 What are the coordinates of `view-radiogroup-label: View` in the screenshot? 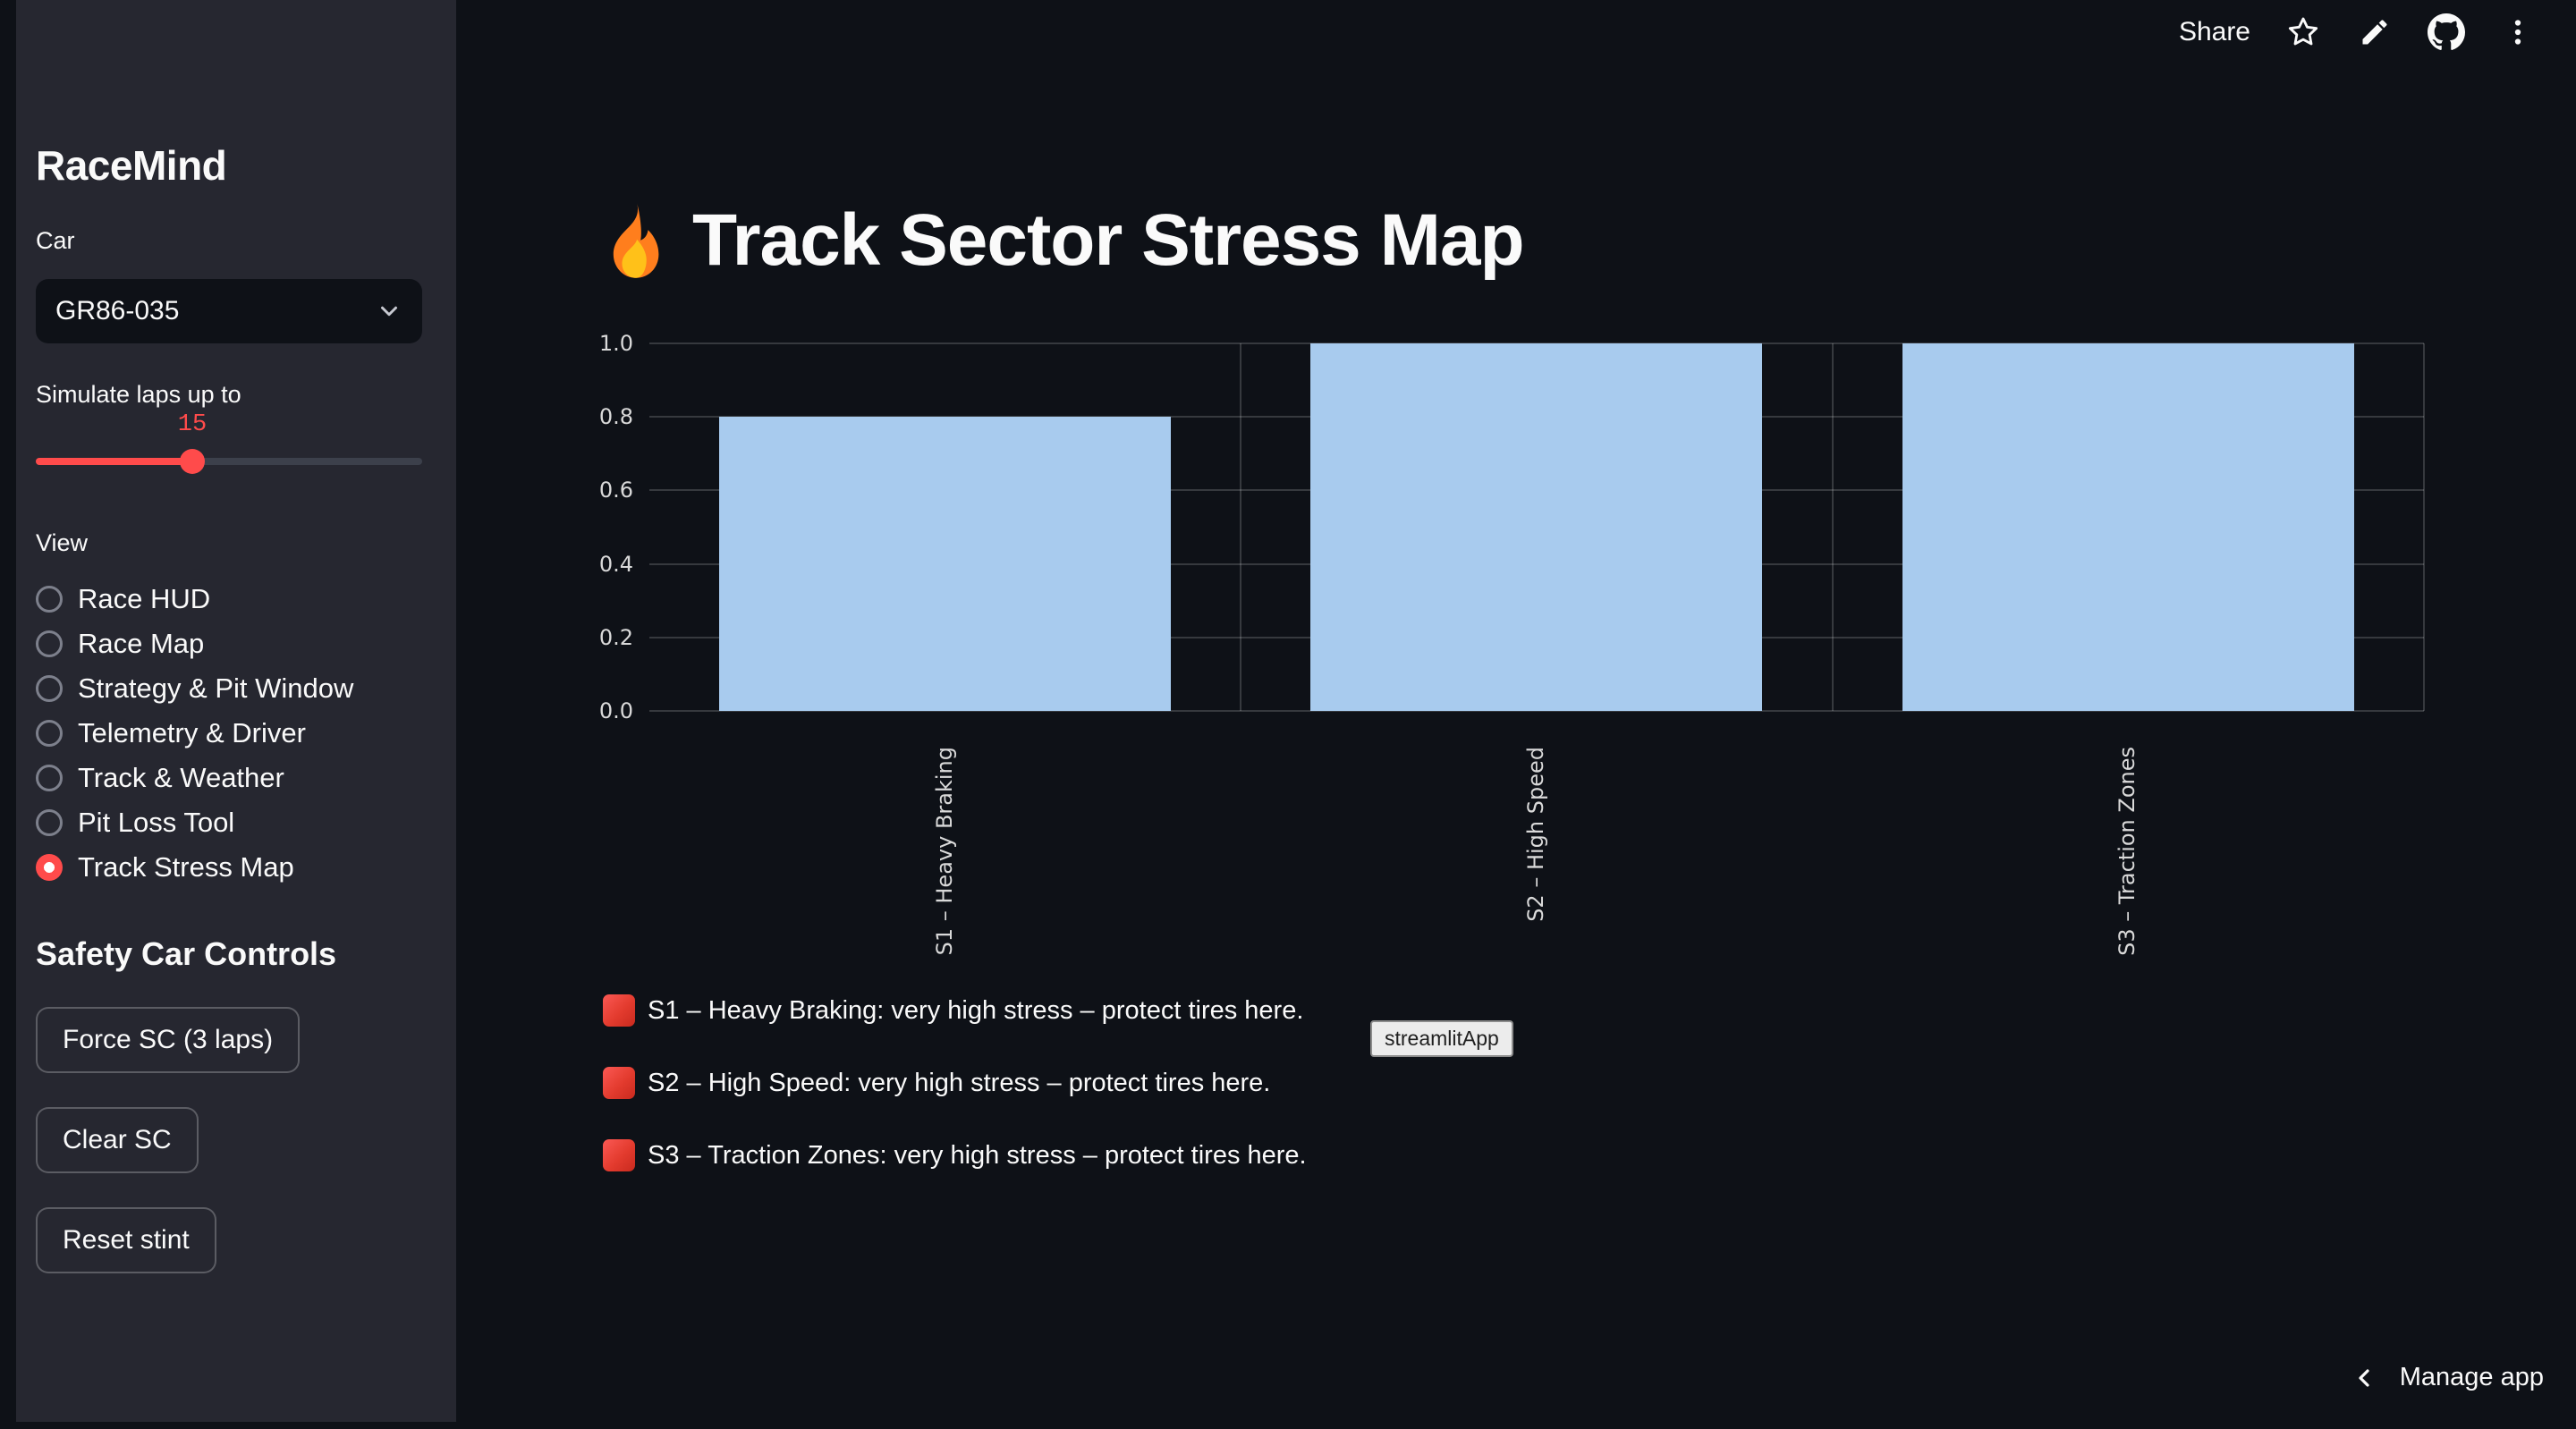 It's located at (62, 542).